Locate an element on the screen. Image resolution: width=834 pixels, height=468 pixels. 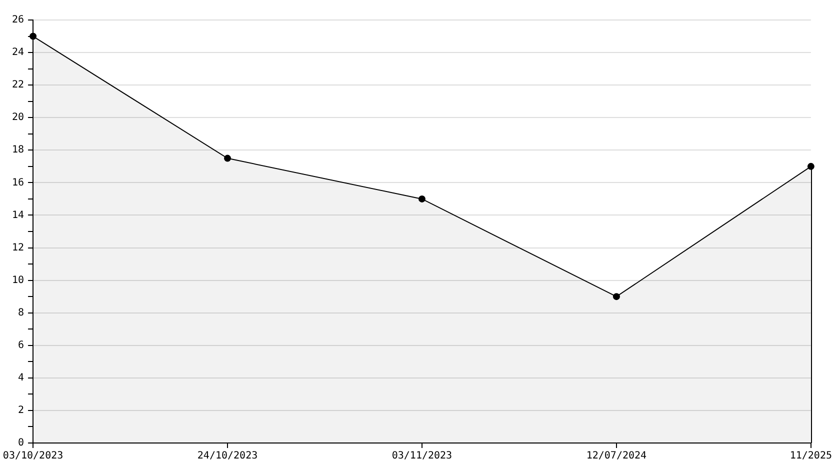
y-tick-label: 8 is located at coordinates (21, 312).